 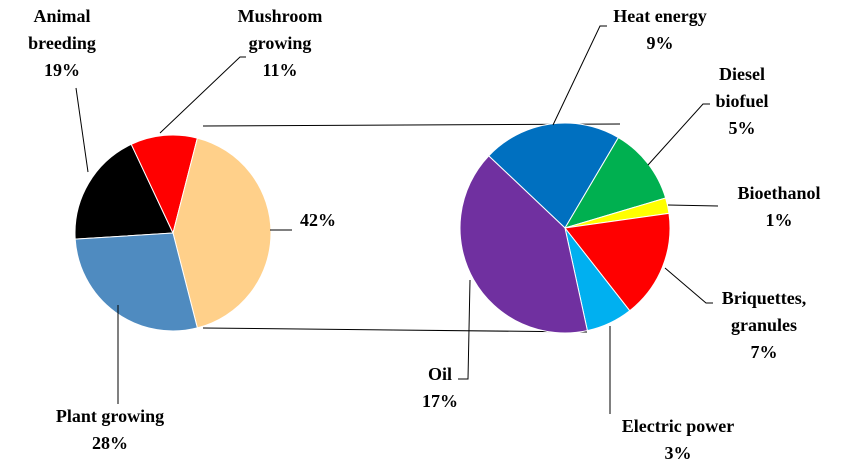 What do you see at coordinates (279, 70) in the screenshot?
I see `slice-value-label: 11%` at bounding box center [279, 70].